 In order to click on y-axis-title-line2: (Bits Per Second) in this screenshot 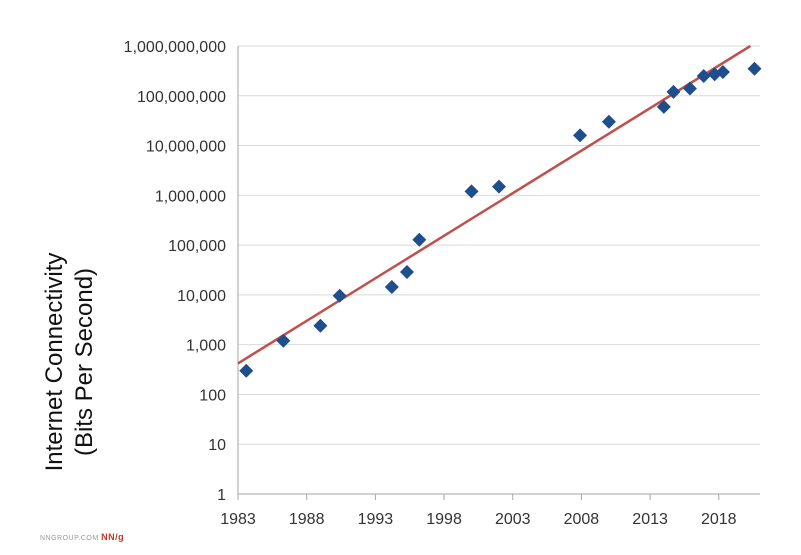, I will do `click(84, 362)`.